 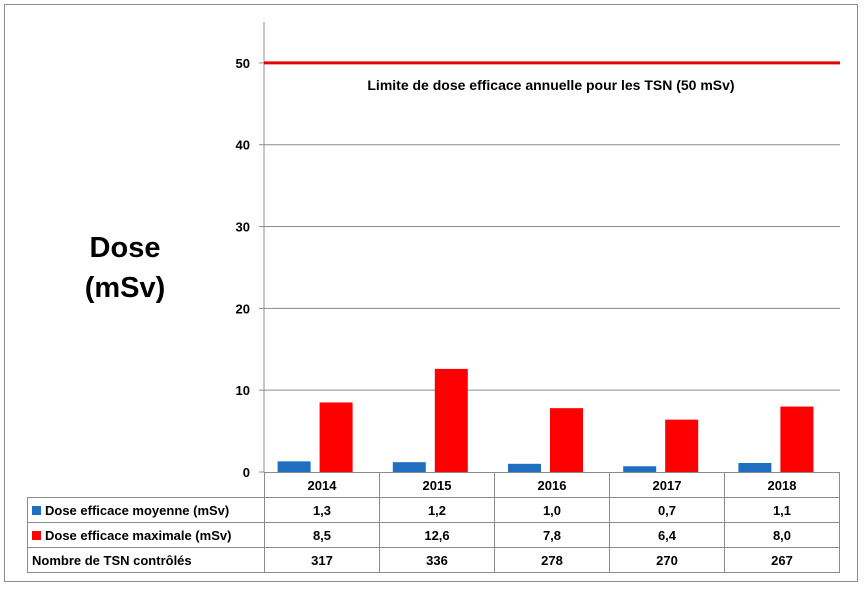 What do you see at coordinates (322, 510) in the screenshot?
I see `data-label-mean: 1,3` at bounding box center [322, 510].